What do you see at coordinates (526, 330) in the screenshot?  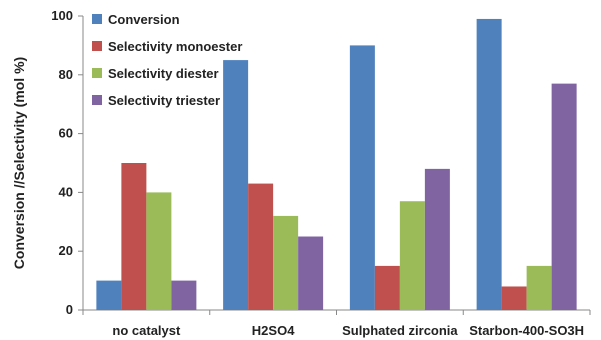 I see `x-category-label: Starbon-400-SO3H` at bounding box center [526, 330].